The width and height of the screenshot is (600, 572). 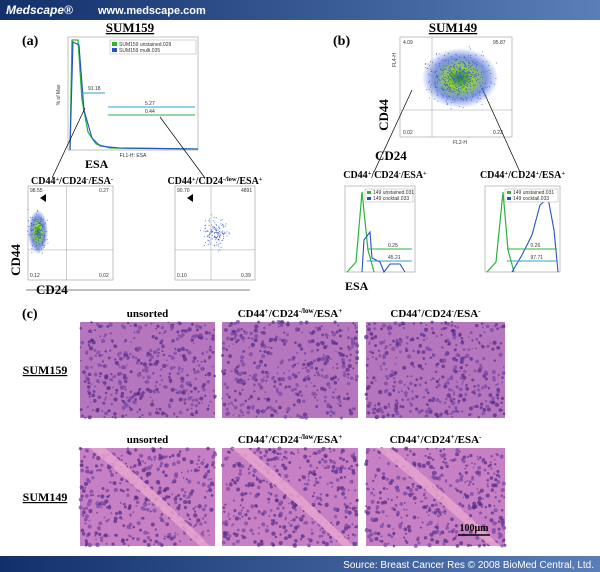 I want to click on legend-swatch, so click(x=509, y=192).